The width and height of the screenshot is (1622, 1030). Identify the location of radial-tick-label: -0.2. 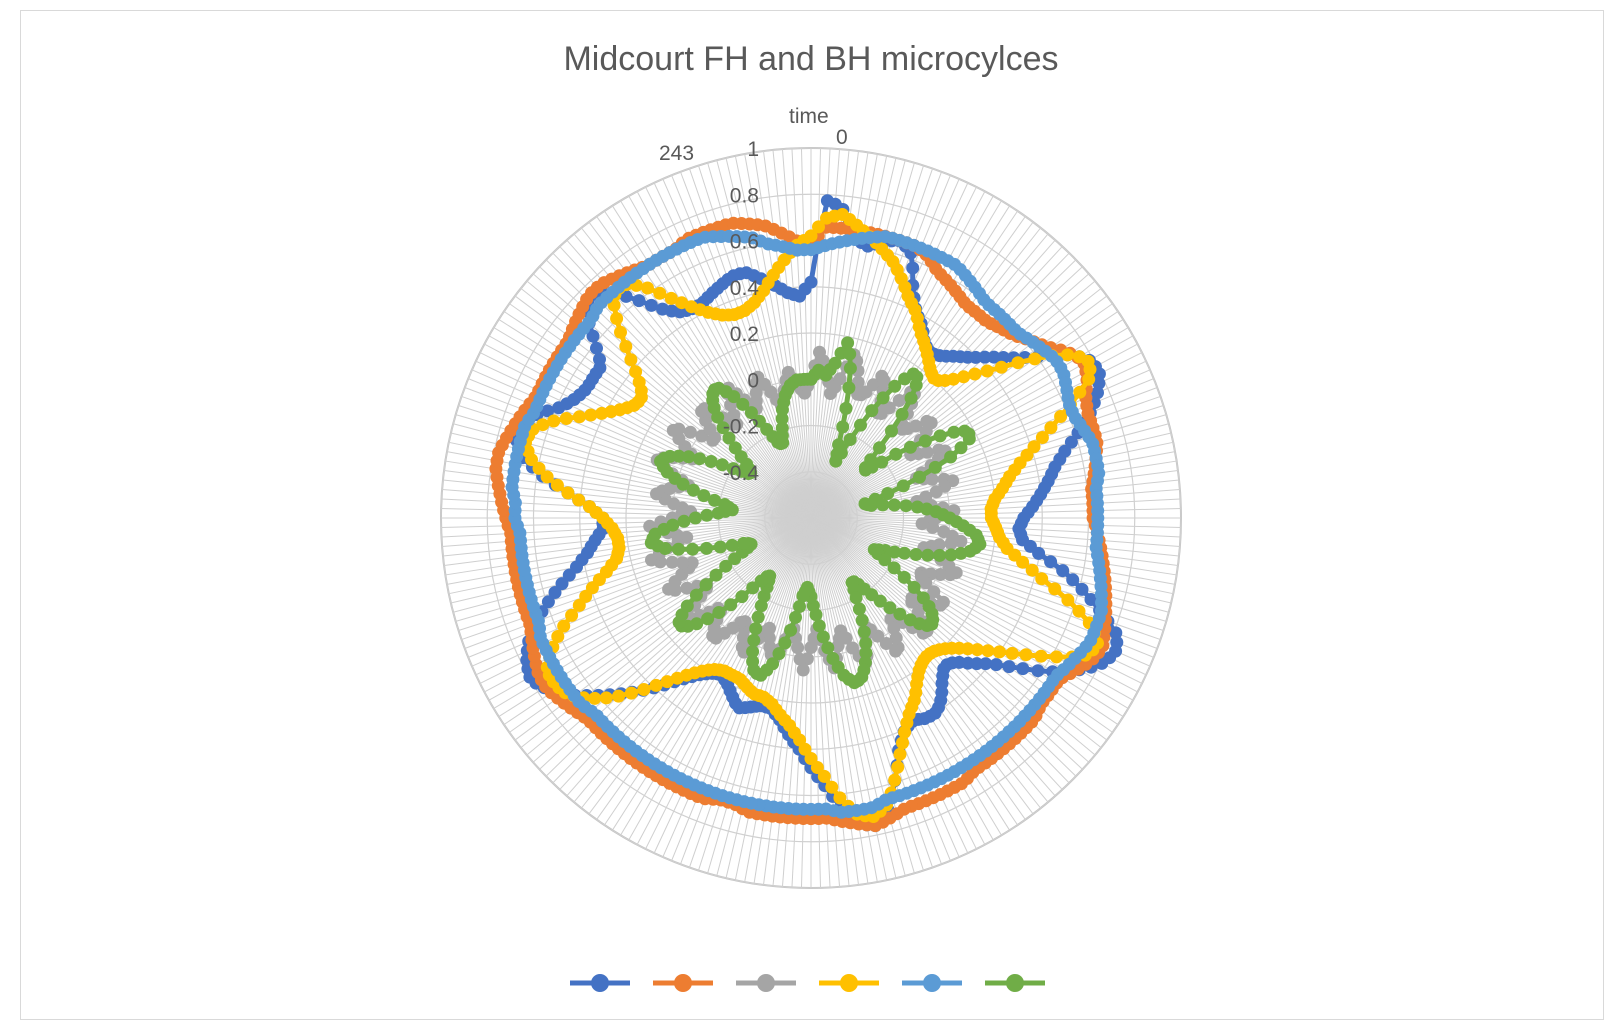
(741, 427).